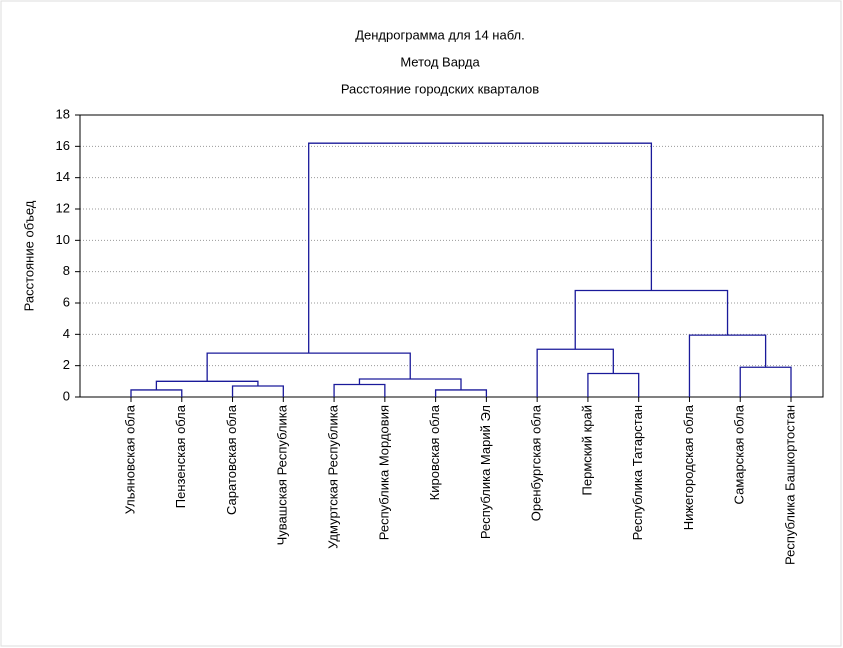 This screenshot has width=843, height=648. Describe the element at coordinates (28, 255) in the screenshot. I see `y-axis-label: Расстояние объед` at that location.